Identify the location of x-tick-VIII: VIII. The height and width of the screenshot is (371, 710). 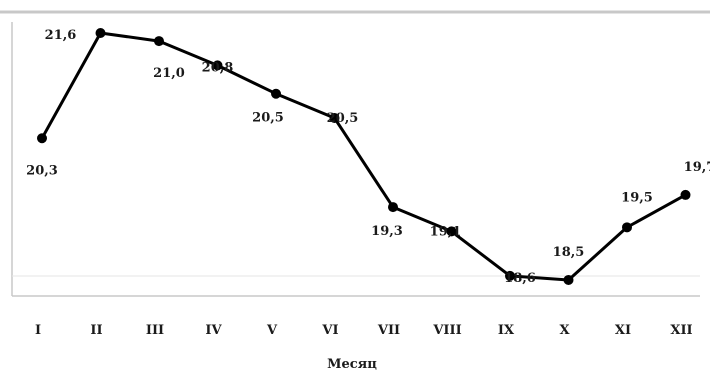
(446, 330).